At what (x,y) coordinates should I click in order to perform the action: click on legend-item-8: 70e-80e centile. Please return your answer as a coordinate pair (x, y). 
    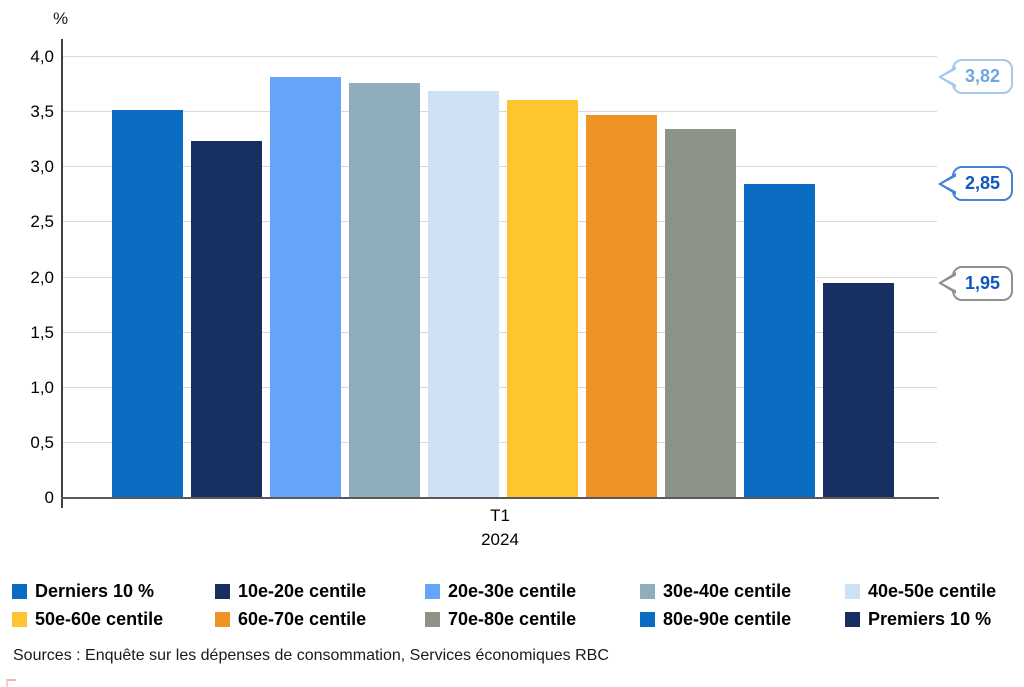
    Looking at the image, I should click on (532, 619).